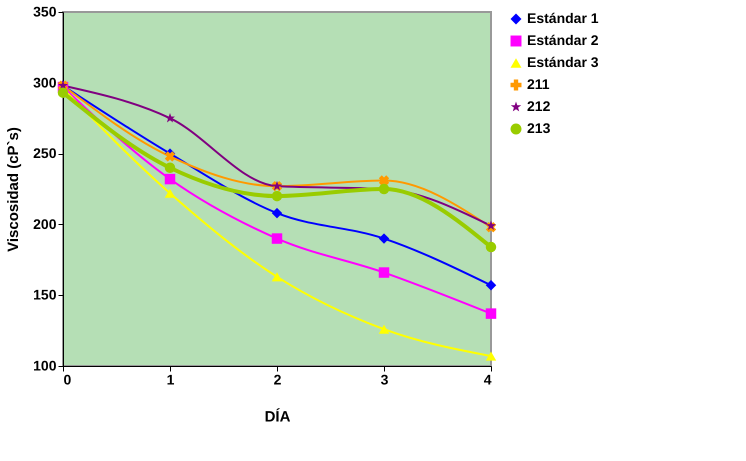  Describe the element at coordinates (384, 380) in the screenshot. I see `x-tick-label: 3` at that location.